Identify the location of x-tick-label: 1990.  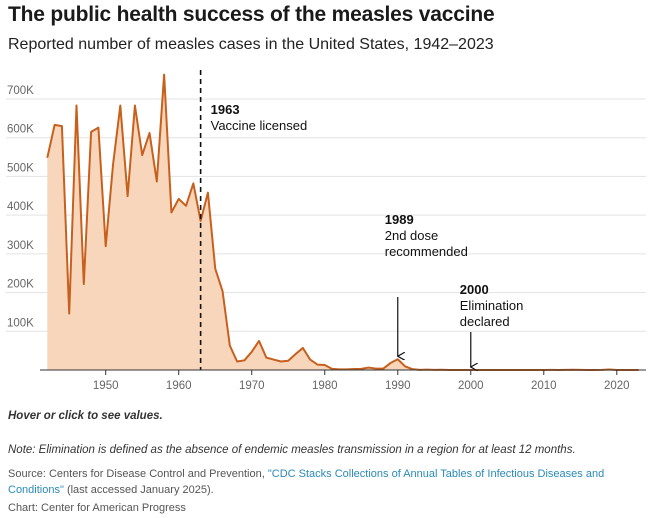
(398, 386).